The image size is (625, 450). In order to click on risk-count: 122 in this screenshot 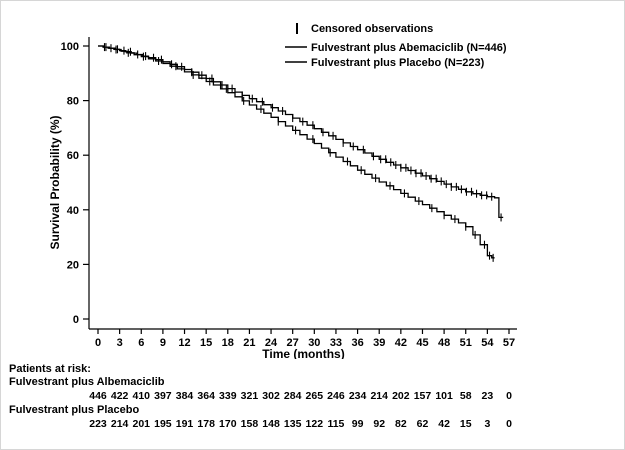, I will do `click(314, 424)`.